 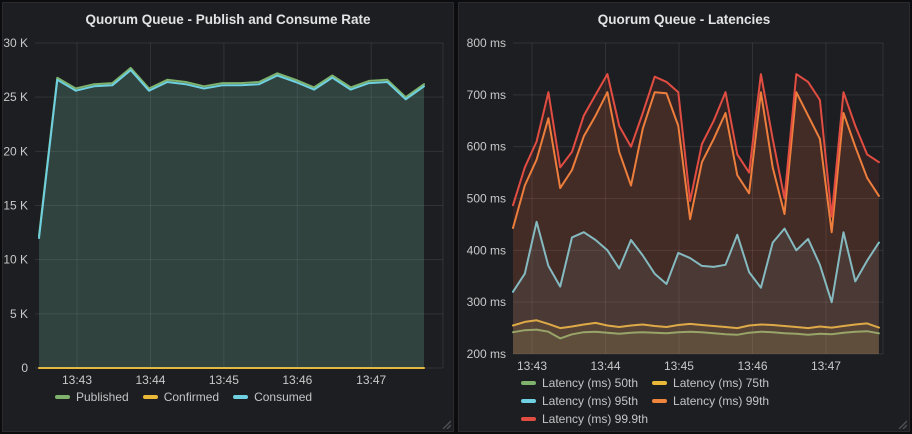 I want to click on legend-item-latency-ms-99th: Latency (ms) 99th, so click(x=710, y=401).